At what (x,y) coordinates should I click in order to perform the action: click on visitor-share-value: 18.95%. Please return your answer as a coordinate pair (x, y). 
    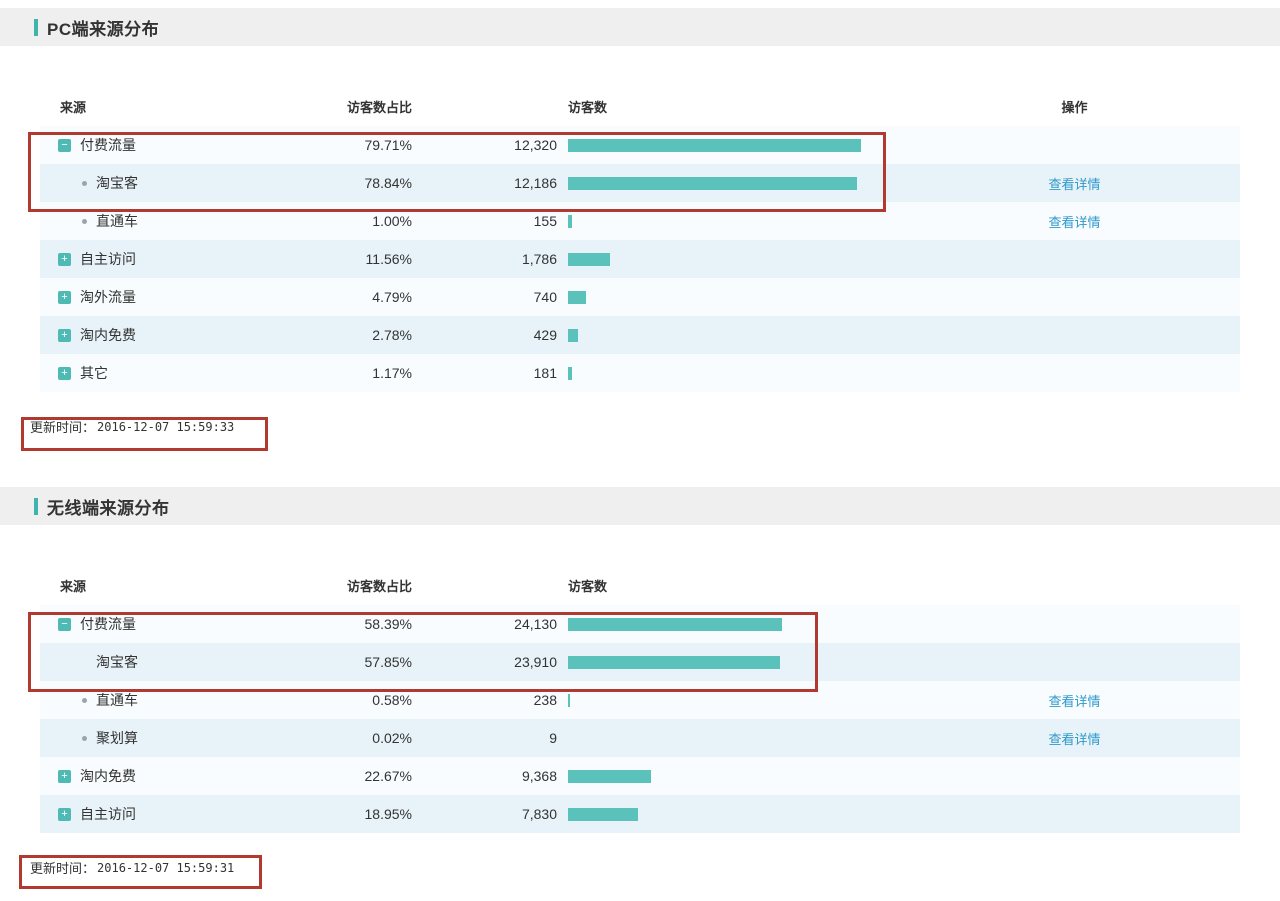
    Looking at the image, I should click on (388, 814).